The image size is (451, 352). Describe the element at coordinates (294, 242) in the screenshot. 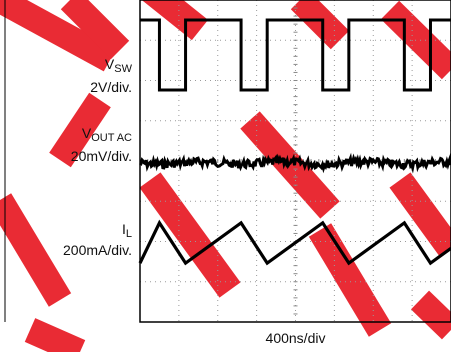

I see `il-trace` at that location.